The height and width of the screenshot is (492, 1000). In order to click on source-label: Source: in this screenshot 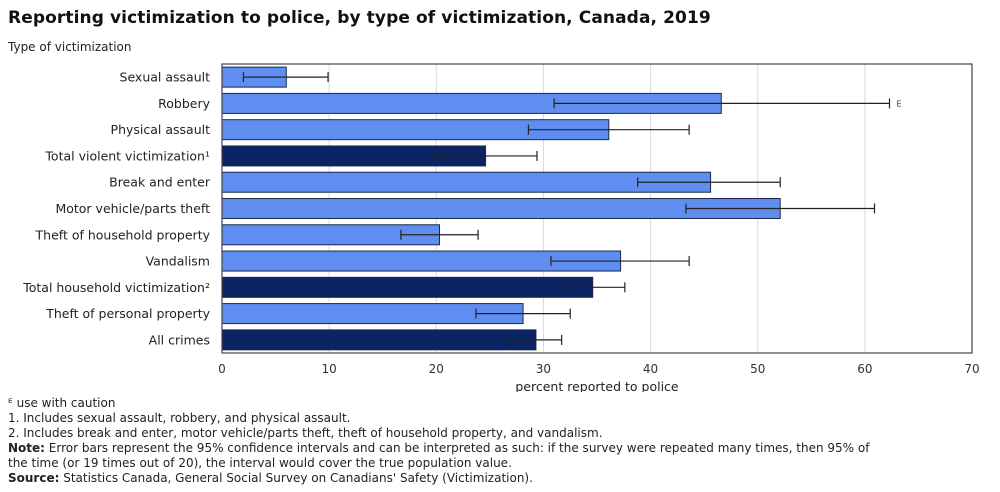, I will do `click(34, 478)`.